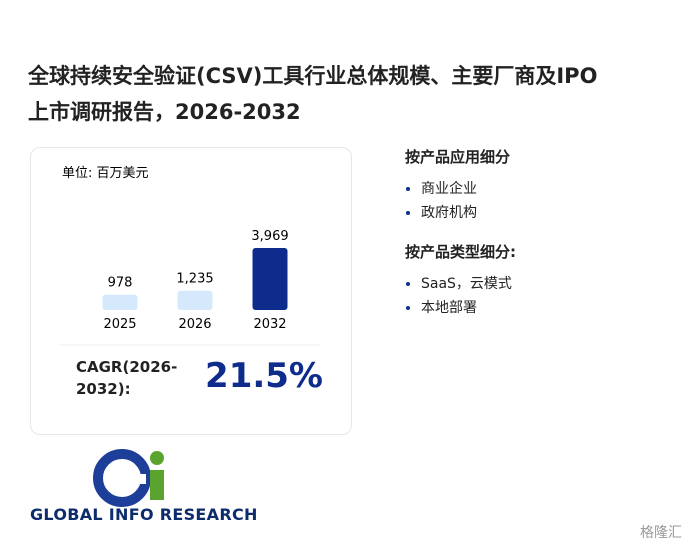 The image size is (700, 550). What do you see at coordinates (313, 76) in the screenshot?
I see `title-line: 全球持续安全验证(CSV)工具行业总体规模、主要厂商及IPO` at bounding box center [313, 76].